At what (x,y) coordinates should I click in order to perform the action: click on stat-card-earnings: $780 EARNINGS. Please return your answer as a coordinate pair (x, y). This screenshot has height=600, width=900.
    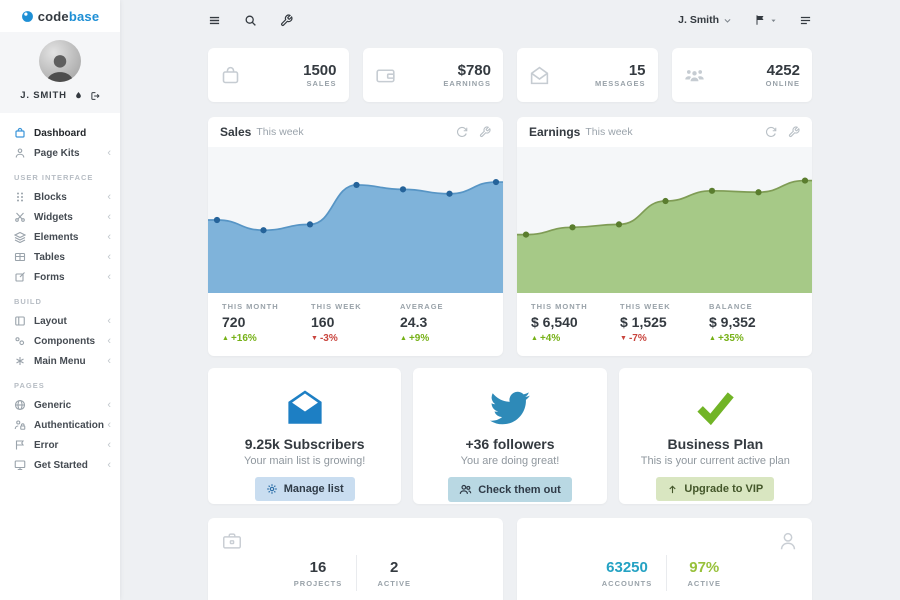
    Looking at the image, I should click on (432, 75).